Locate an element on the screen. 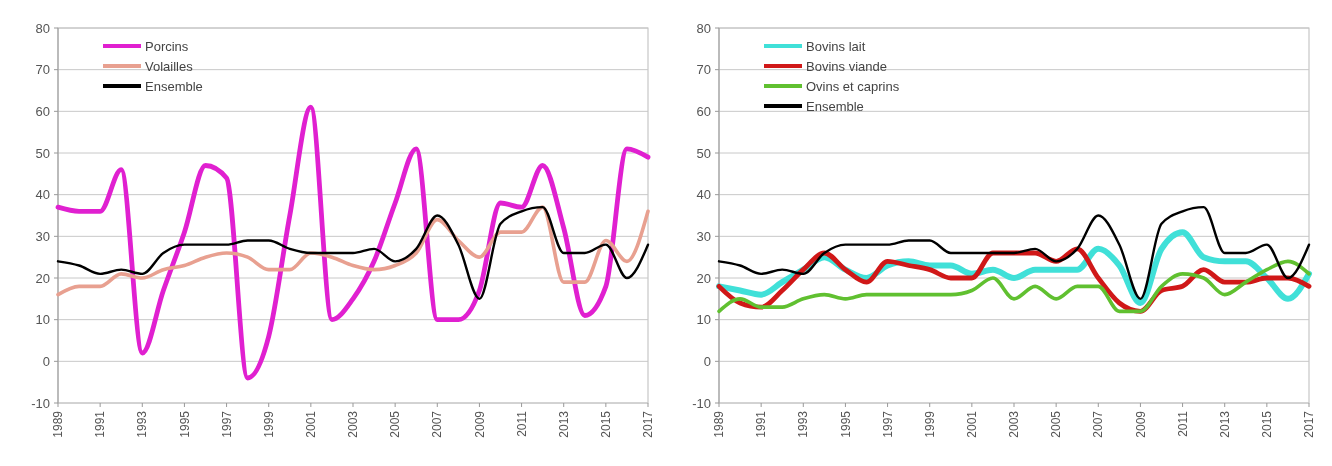 The image size is (1332, 466). legend-label: Bovins lait is located at coordinates (836, 46).